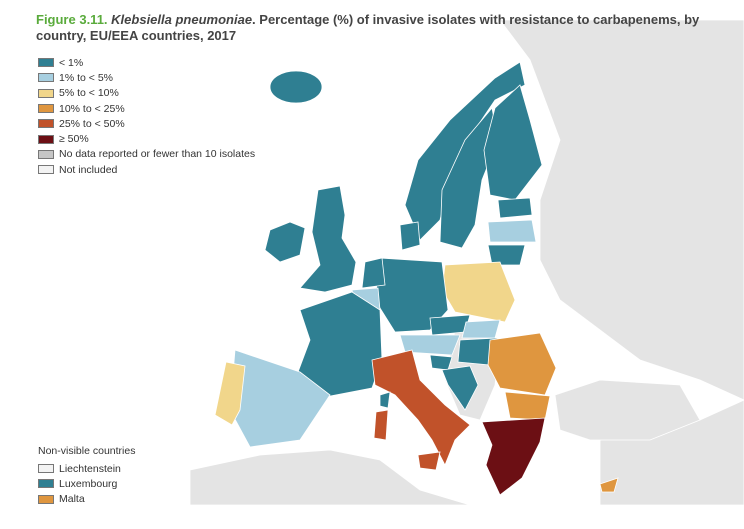  Describe the element at coordinates (481, 329) in the screenshot. I see `slovakia` at that location.